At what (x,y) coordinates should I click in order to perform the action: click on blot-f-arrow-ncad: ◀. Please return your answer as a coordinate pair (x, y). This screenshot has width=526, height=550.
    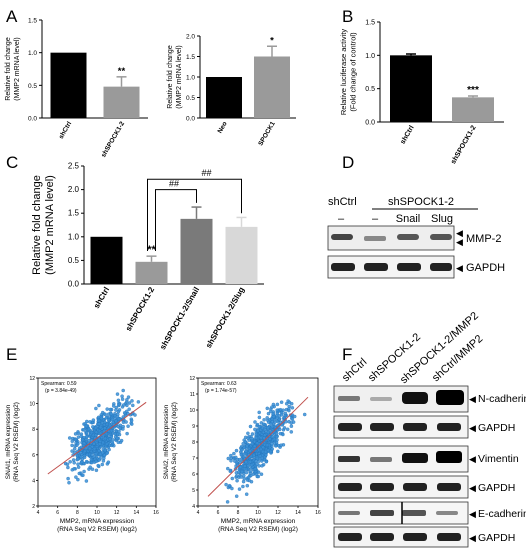
    Looking at the image, I should click on (472, 399).